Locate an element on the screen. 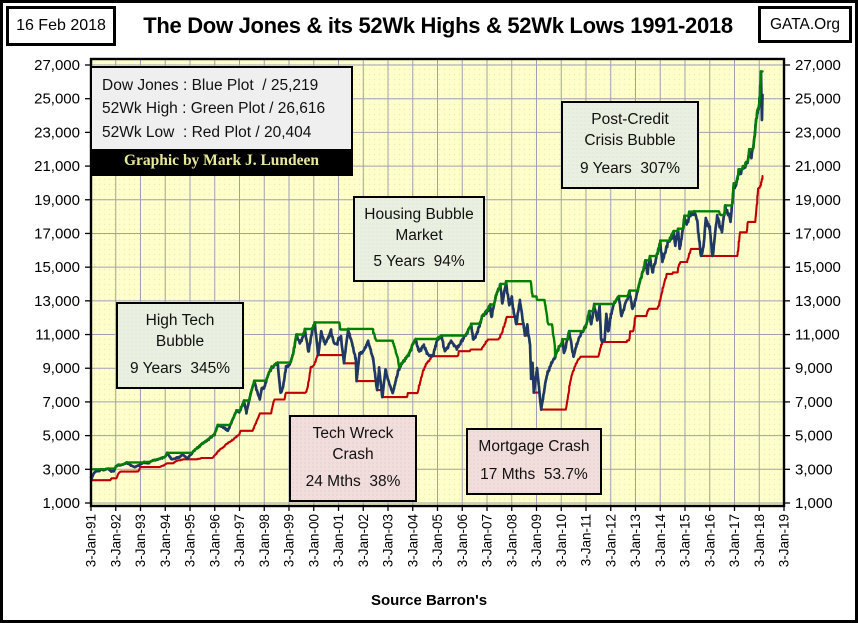 This screenshot has width=858, height=623. annotation-title: Tech Wreck is located at coordinates (353, 433).